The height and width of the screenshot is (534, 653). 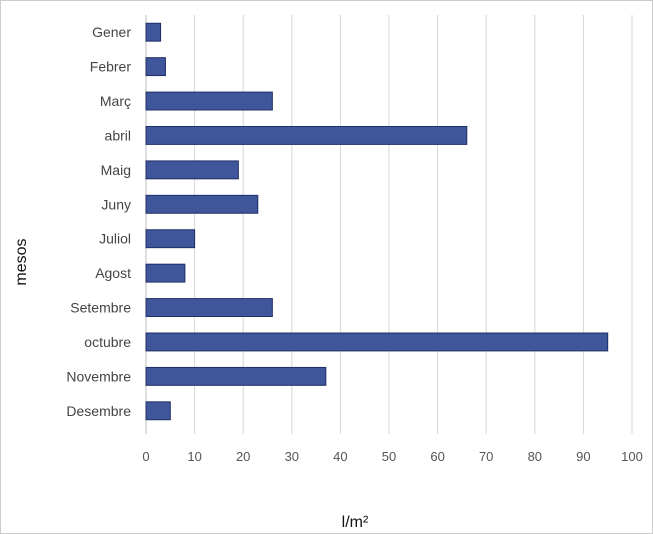 I want to click on category-label: Març, so click(x=115, y=101).